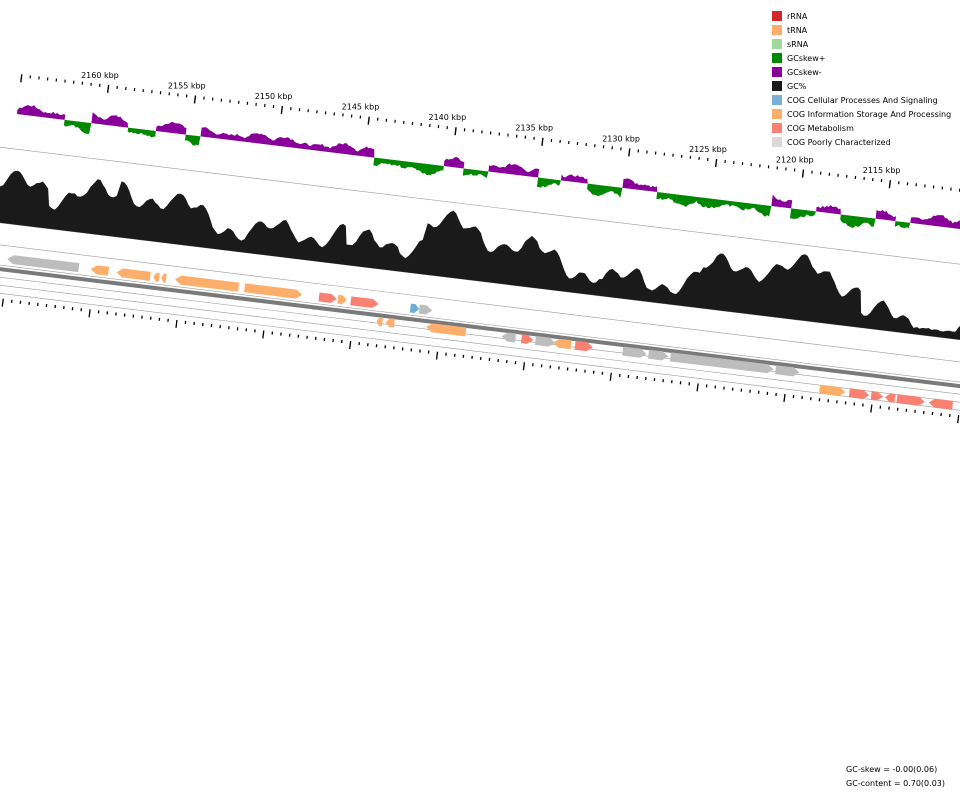 The width and height of the screenshot is (960, 800). Describe the element at coordinates (361, 107) in the screenshot. I see `tick-label: 2145 kbp` at that location.